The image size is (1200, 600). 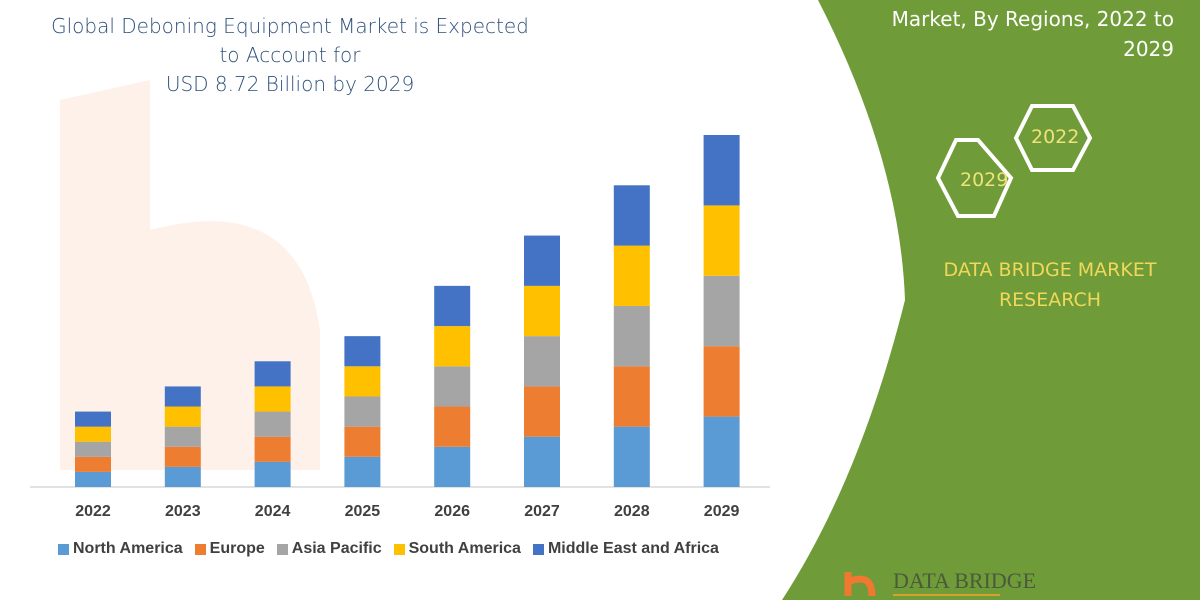 I want to click on legend-label: North America, so click(x=128, y=548).